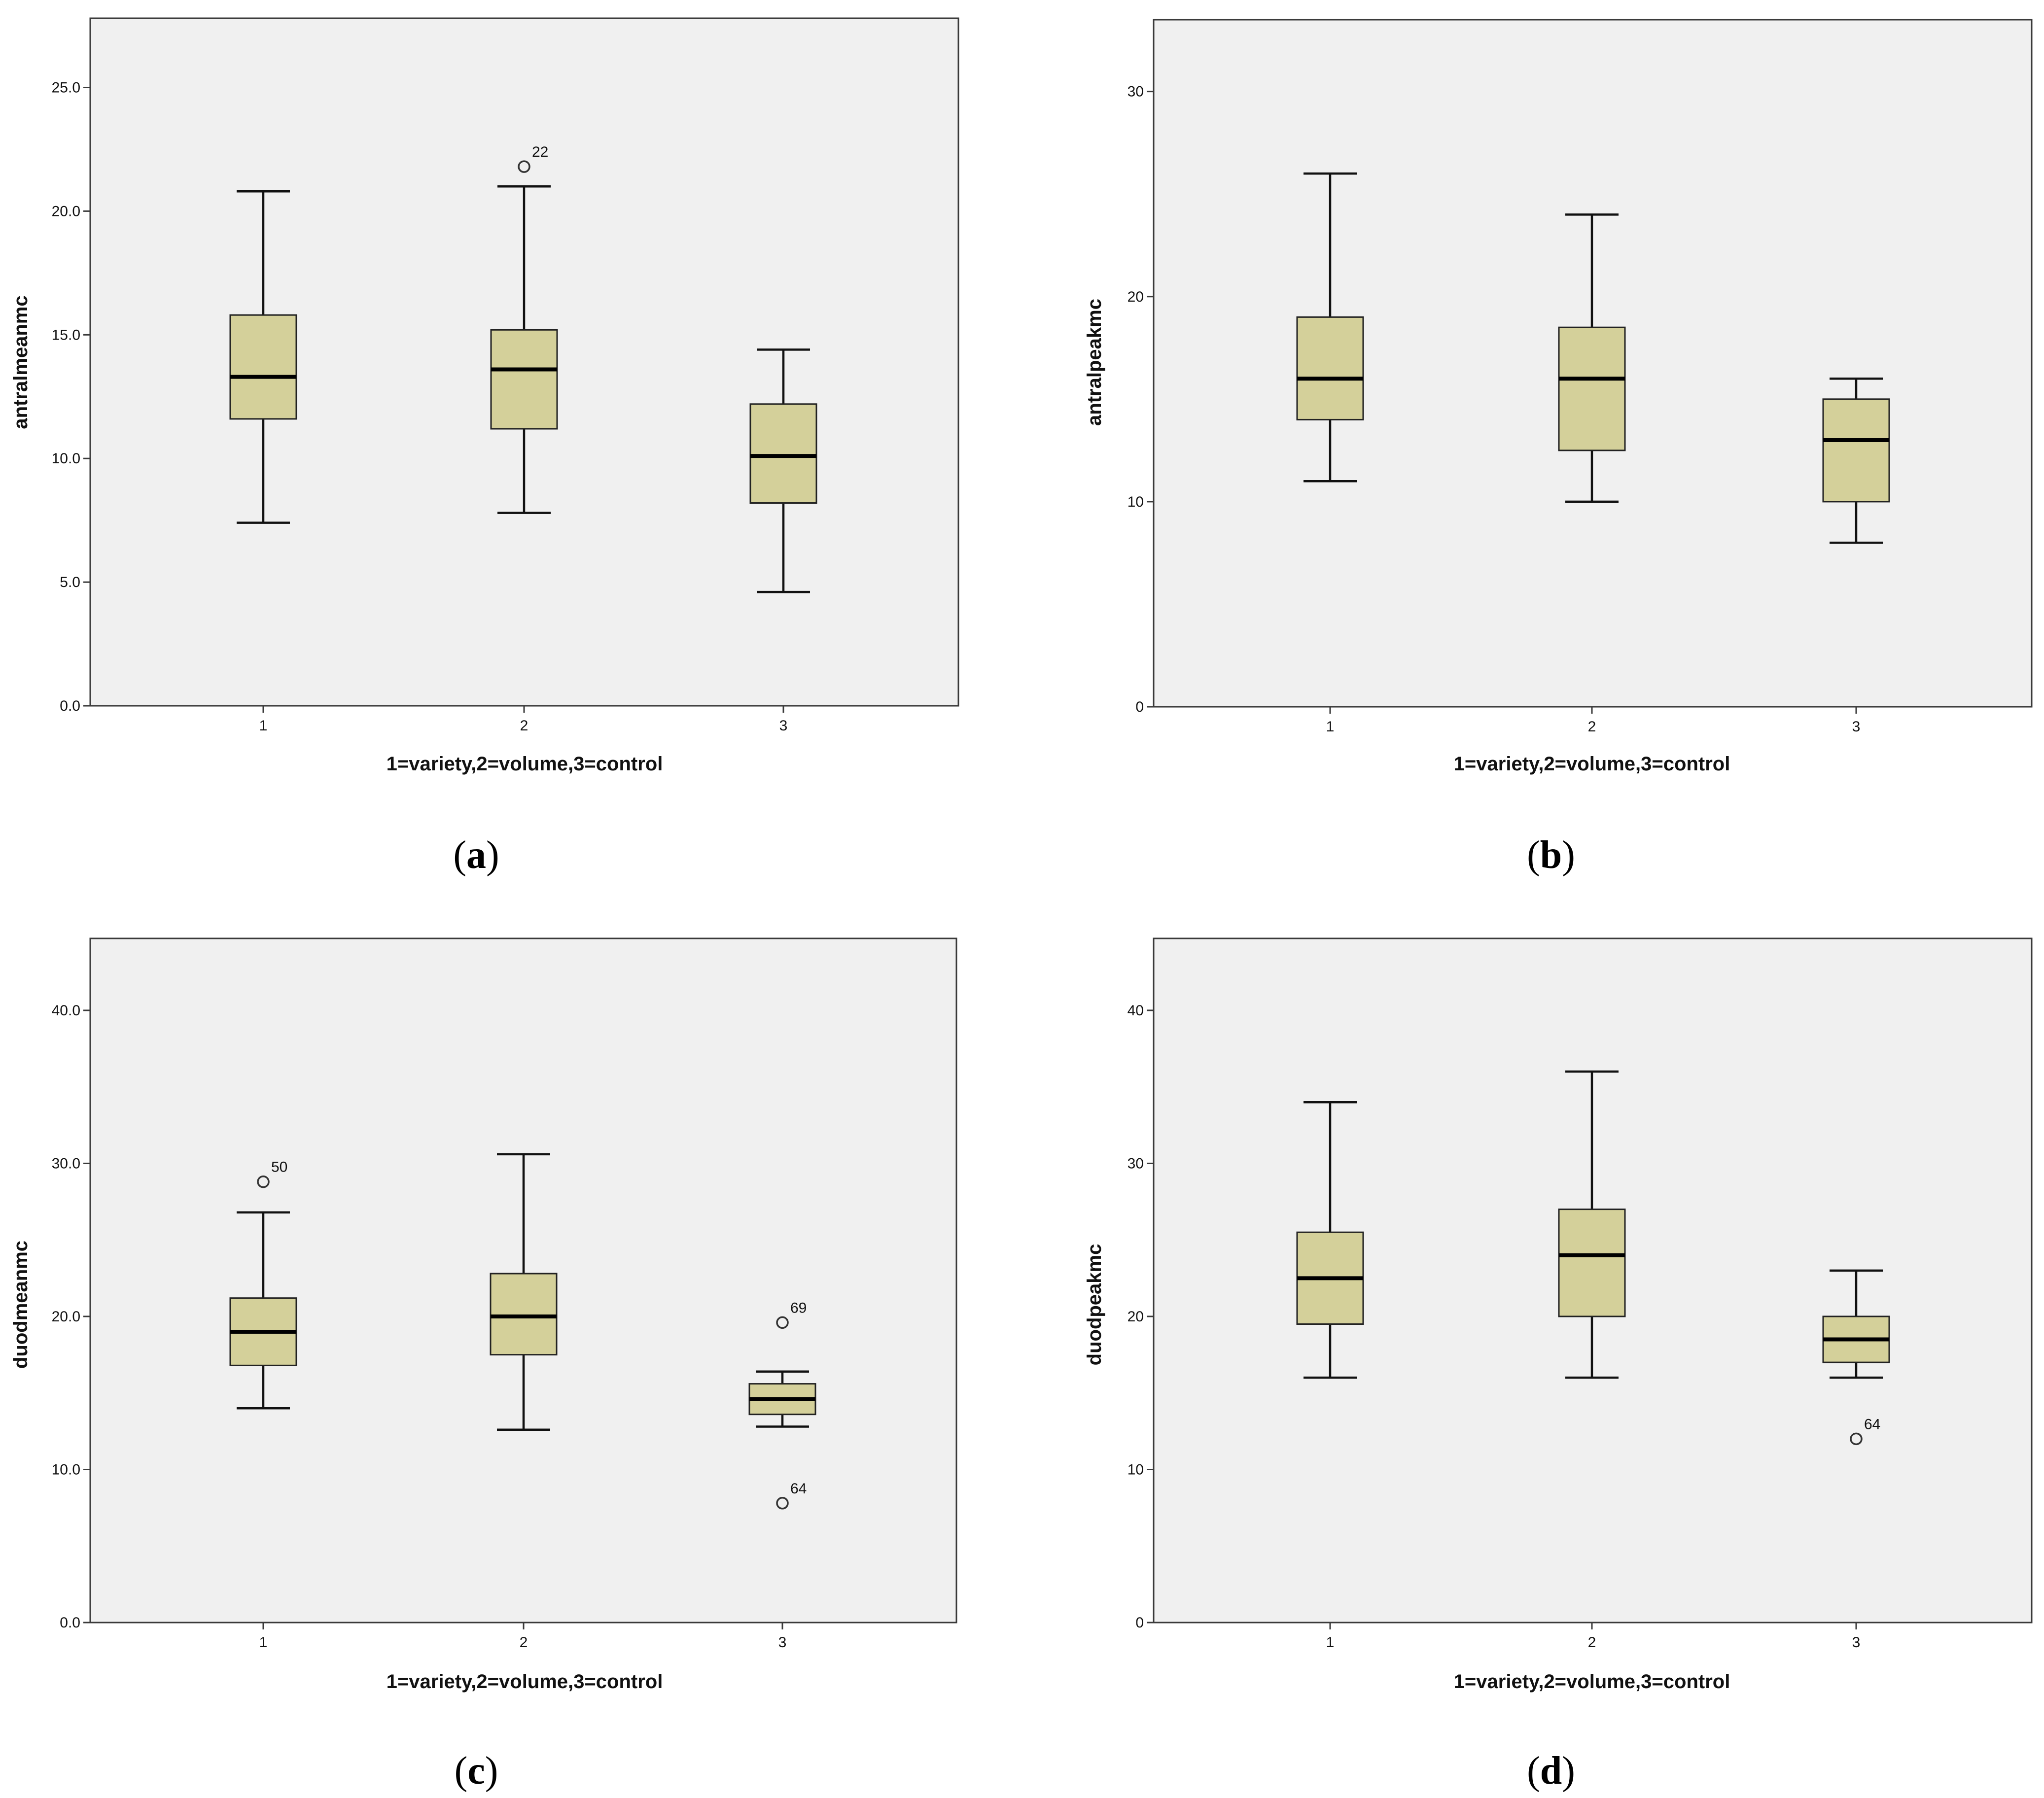  Describe the element at coordinates (476, 1771) in the screenshot. I see `panel-c-caption: (c)` at that location.